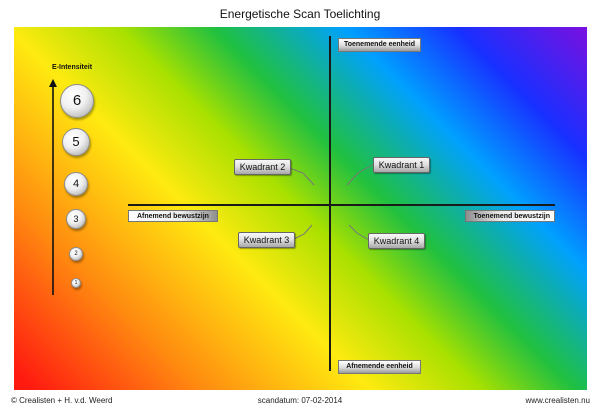  Describe the element at coordinates (76, 283) in the screenshot. I see `intensity-level-1: 1` at that location.